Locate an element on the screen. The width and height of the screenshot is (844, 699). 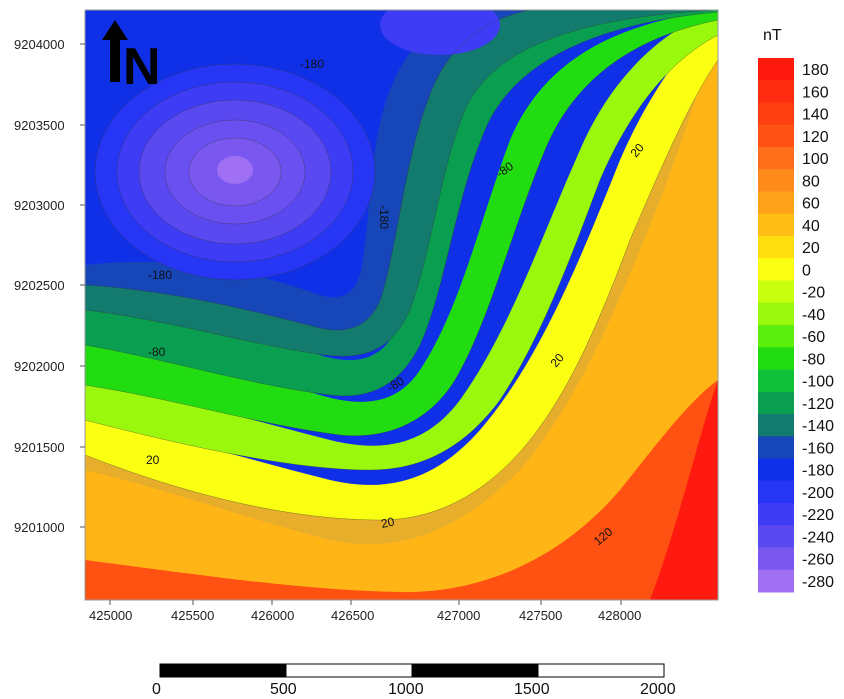
y-tick-label: 9202500 is located at coordinates (39, 285).